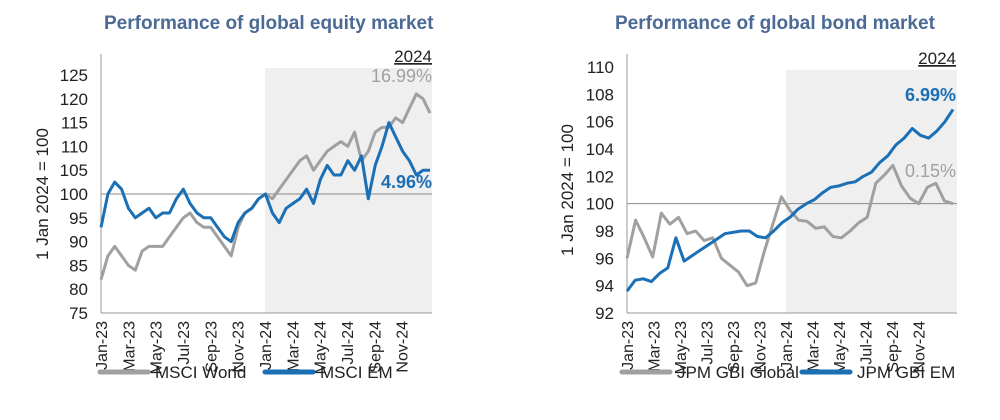  What do you see at coordinates (604, 231) in the screenshot?
I see `y-tick-label: 98` at bounding box center [604, 231].